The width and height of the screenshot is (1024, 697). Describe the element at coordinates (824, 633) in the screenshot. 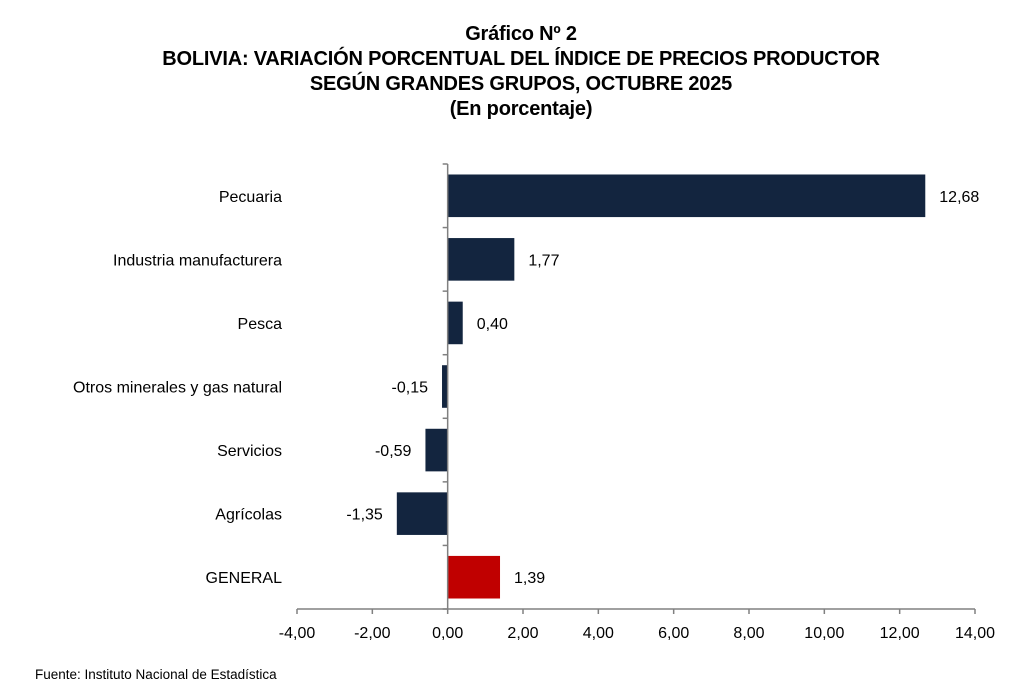

I see `x-tick-label: 10,00` at that location.